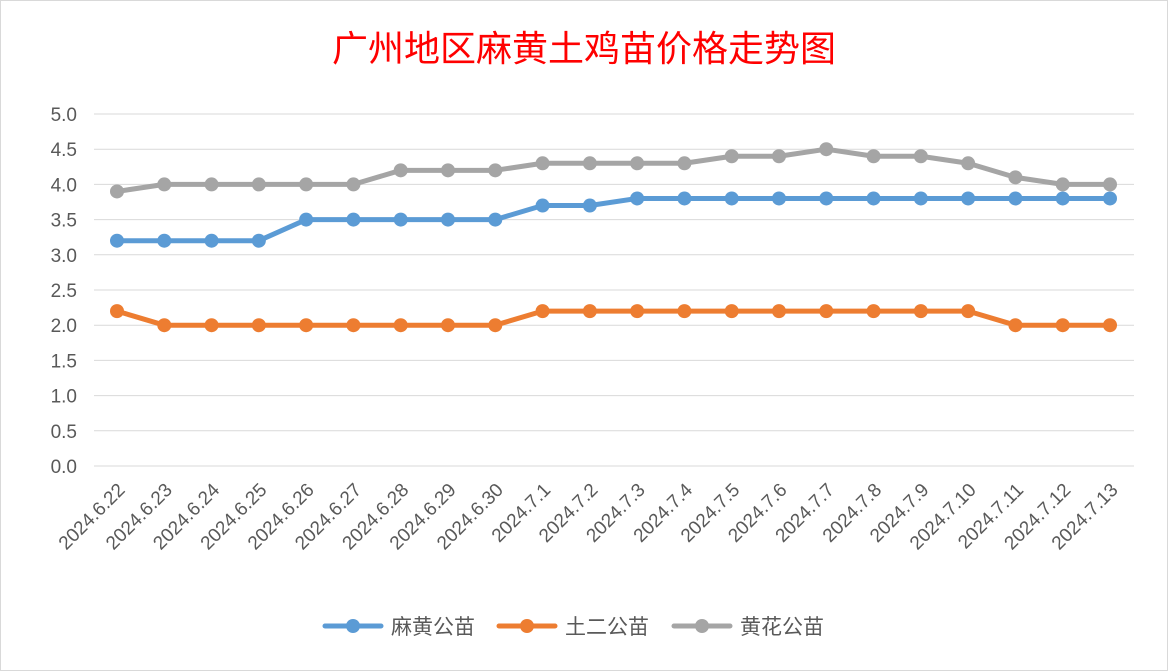 The height and width of the screenshot is (671, 1168). I want to click on y-tick-label: 1.0, so click(64, 397).